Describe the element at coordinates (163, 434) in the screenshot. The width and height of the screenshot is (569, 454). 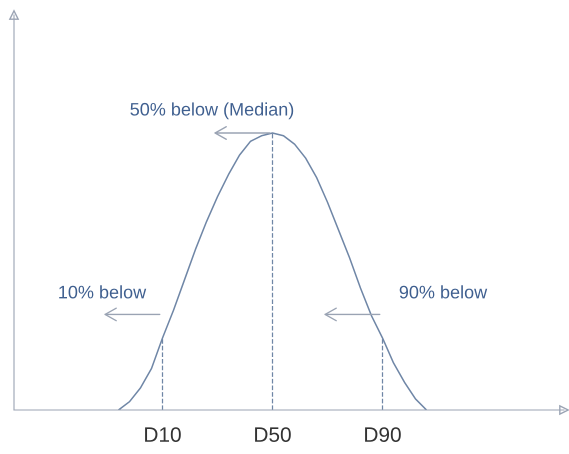
I see `x-tick-label: D10` at that location.